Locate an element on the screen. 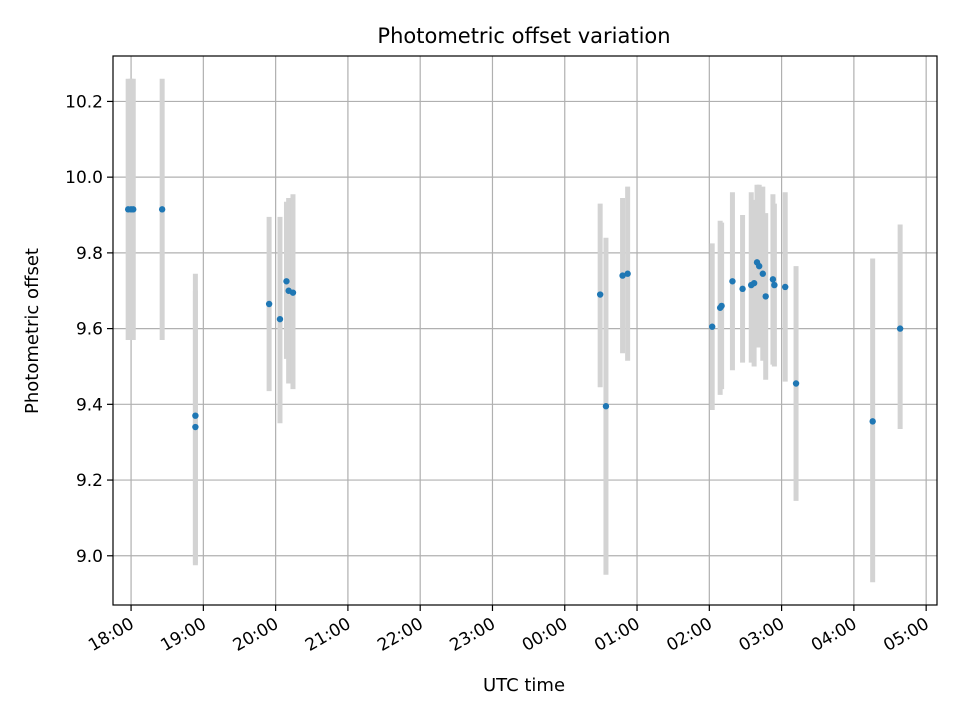 This screenshot has height=720, width=960. y-tick-label: 10.2 is located at coordinates (84, 102).